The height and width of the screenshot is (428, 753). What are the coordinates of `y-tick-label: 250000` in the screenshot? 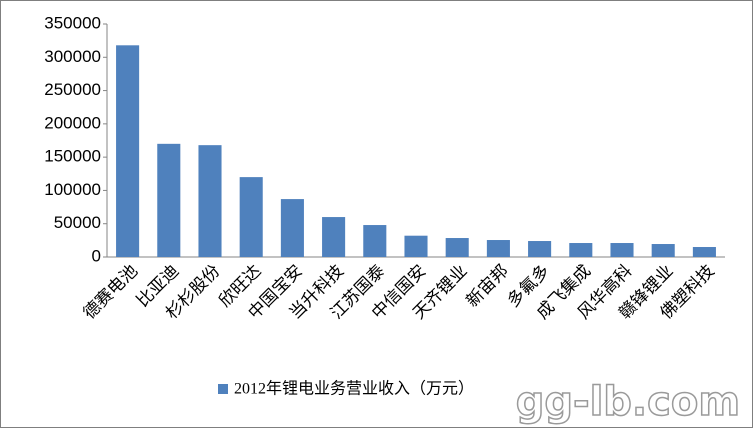 It's located at (72, 89).